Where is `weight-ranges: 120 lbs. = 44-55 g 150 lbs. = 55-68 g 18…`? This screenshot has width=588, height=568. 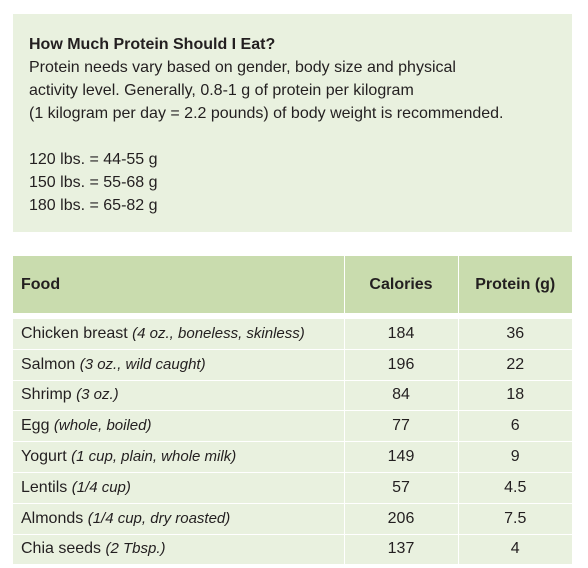
weight-ranges: 120 lbs. = 44-55 g 150 lbs. = 55-68 g 18… is located at coordinates (292, 182).